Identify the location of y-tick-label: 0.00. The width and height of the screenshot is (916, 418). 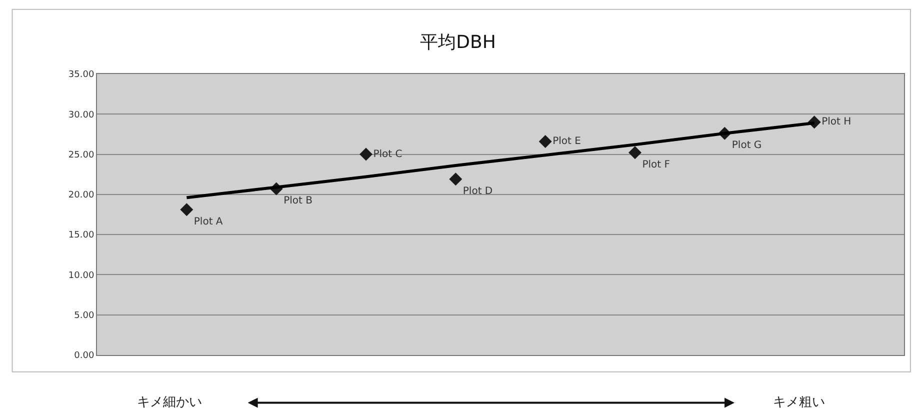
(84, 356).